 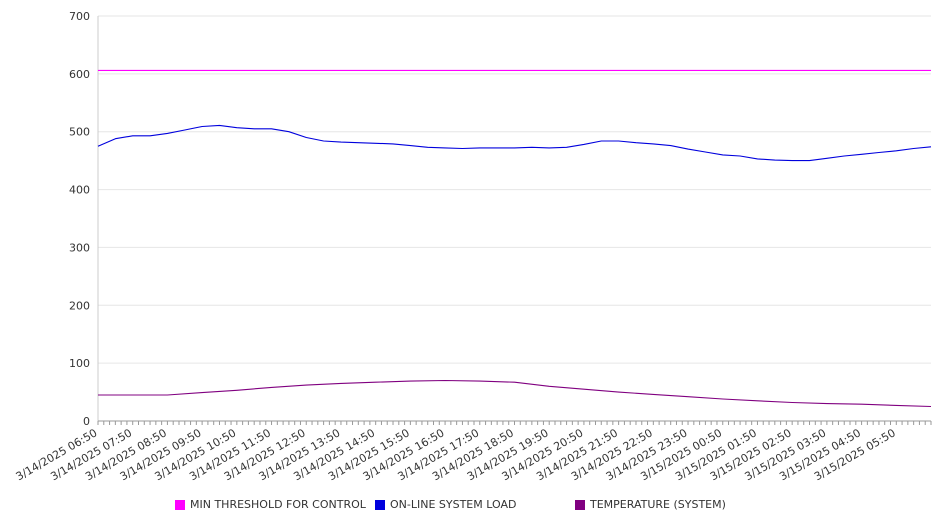 I want to click on legend-swatch-temperature, so click(x=580, y=504).